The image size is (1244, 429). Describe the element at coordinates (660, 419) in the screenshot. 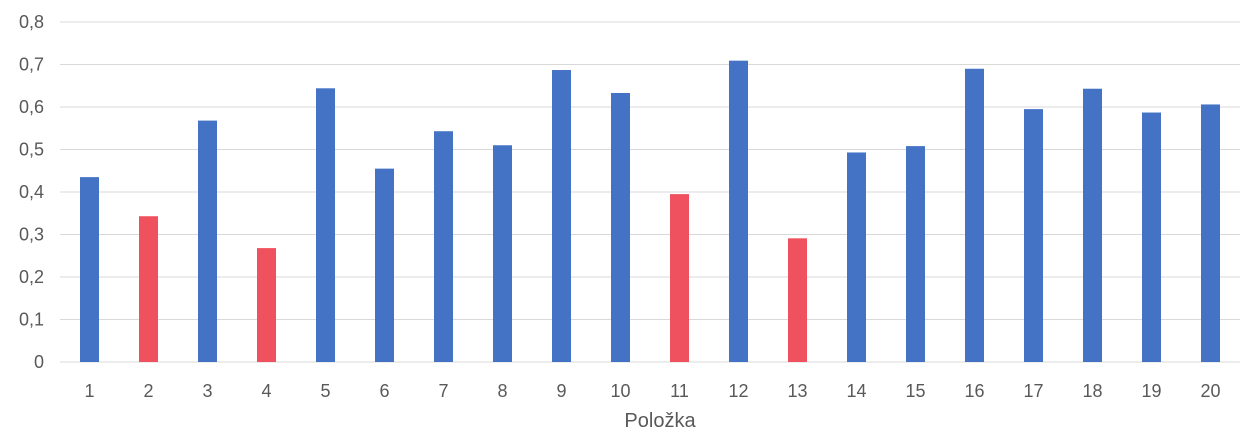

I see `x-axis-label: Položka` at that location.